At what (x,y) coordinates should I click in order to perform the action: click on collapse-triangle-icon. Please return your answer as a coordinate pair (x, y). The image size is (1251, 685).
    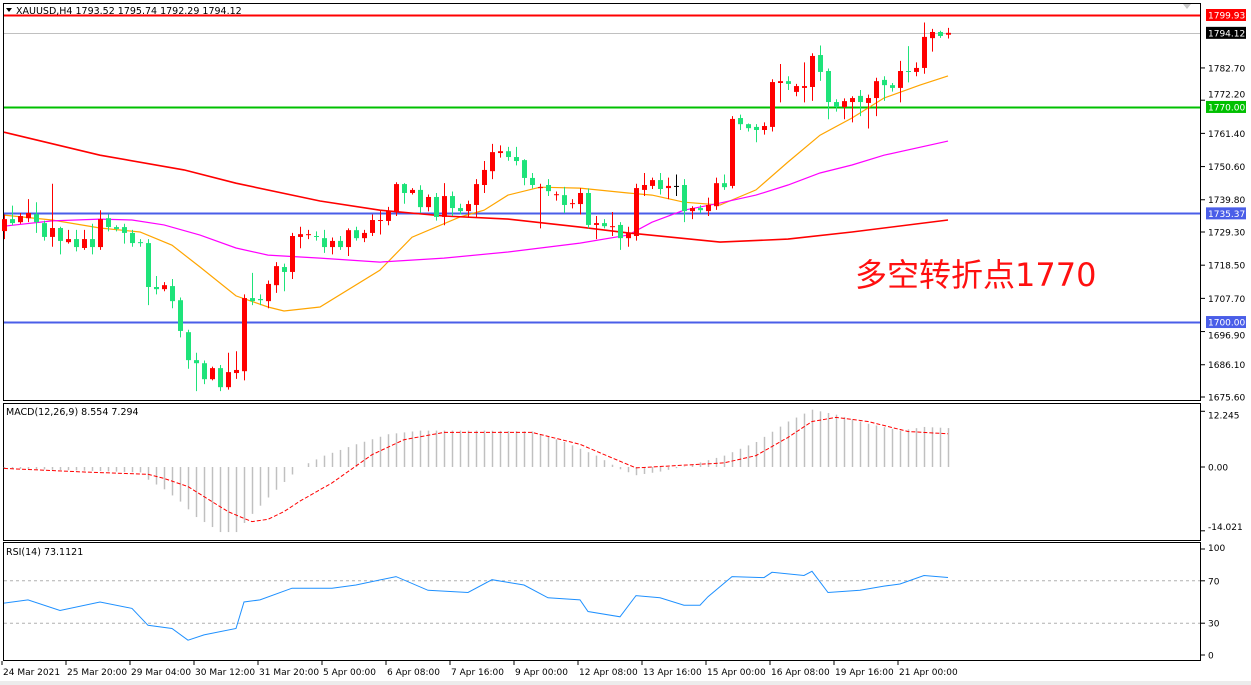
    Looking at the image, I should click on (9, 10).